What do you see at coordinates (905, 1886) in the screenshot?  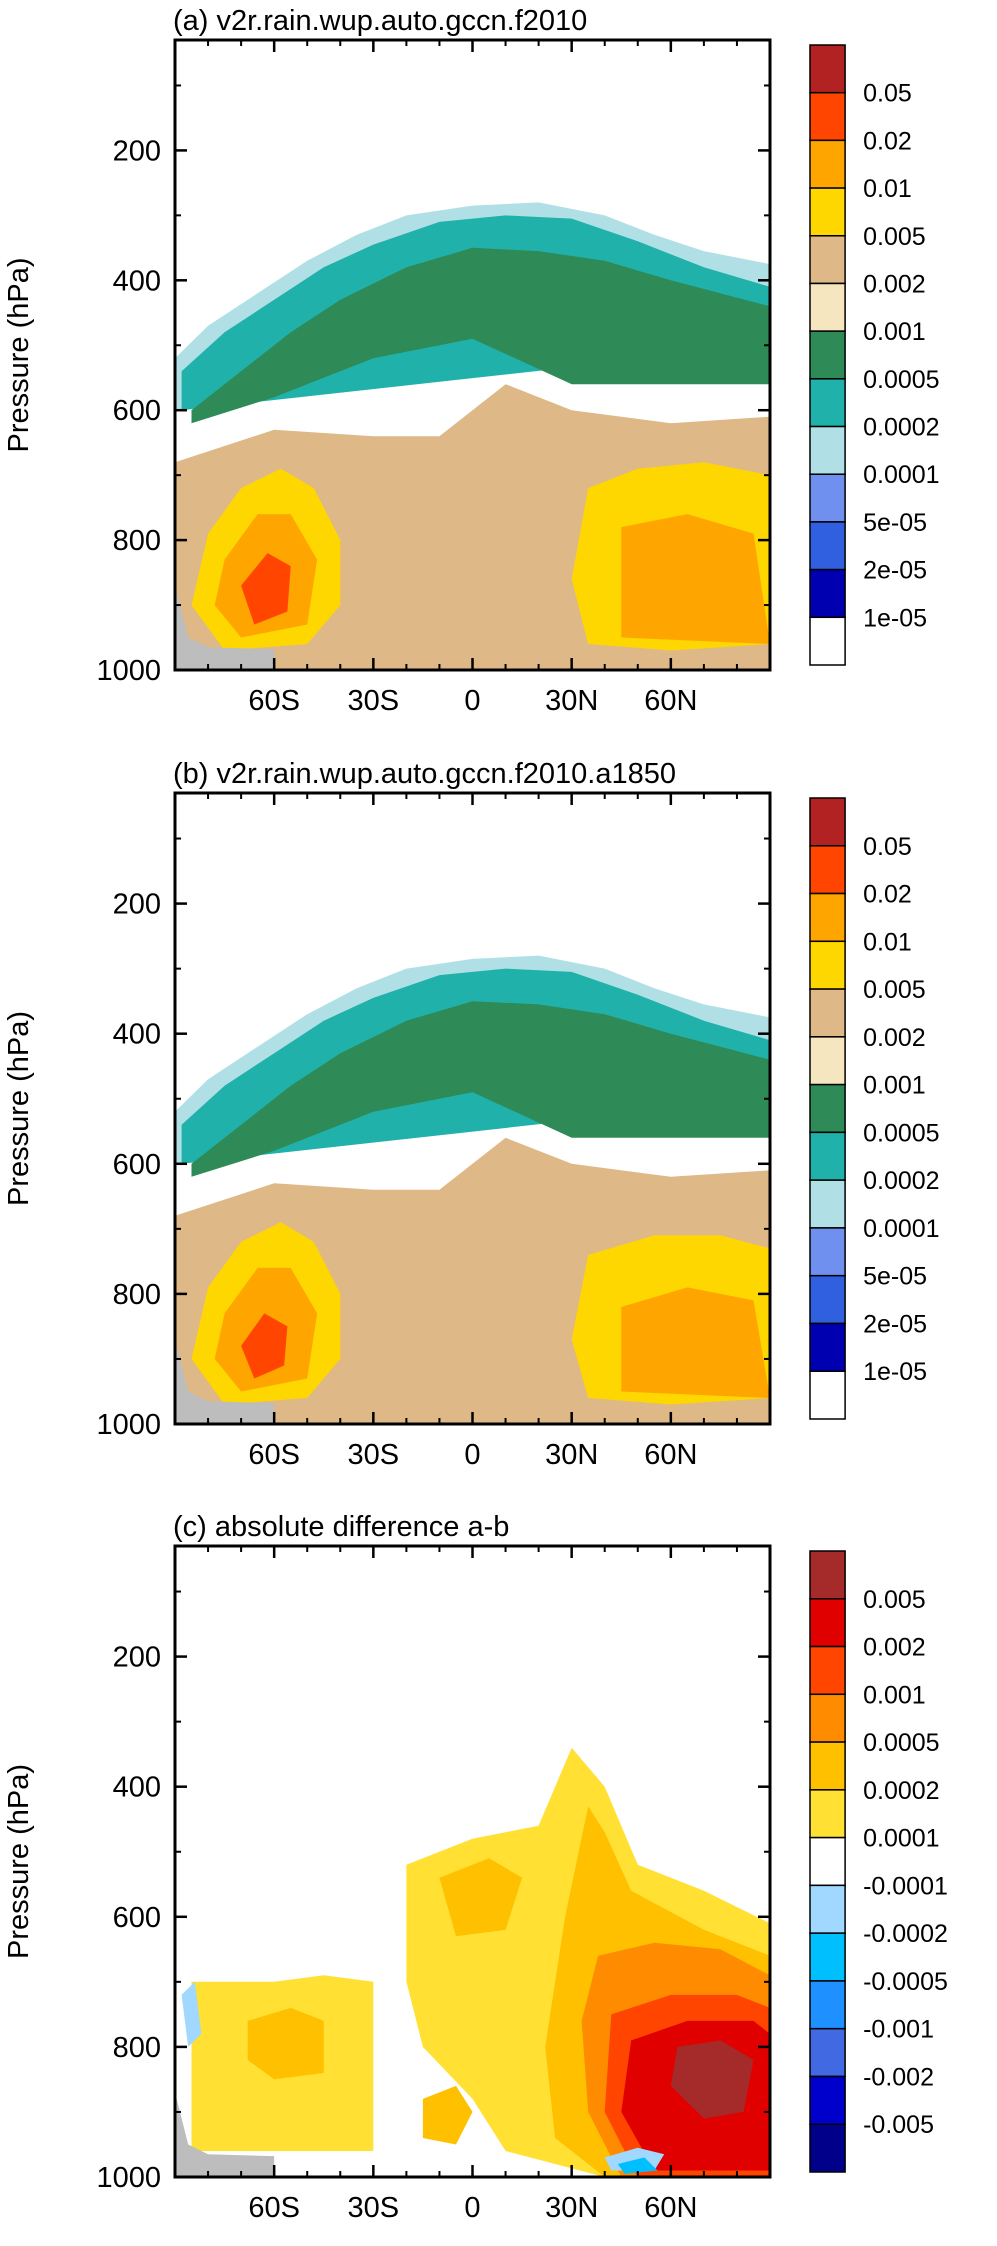 I see `legend-label: -0.0001` at bounding box center [905, 1886].